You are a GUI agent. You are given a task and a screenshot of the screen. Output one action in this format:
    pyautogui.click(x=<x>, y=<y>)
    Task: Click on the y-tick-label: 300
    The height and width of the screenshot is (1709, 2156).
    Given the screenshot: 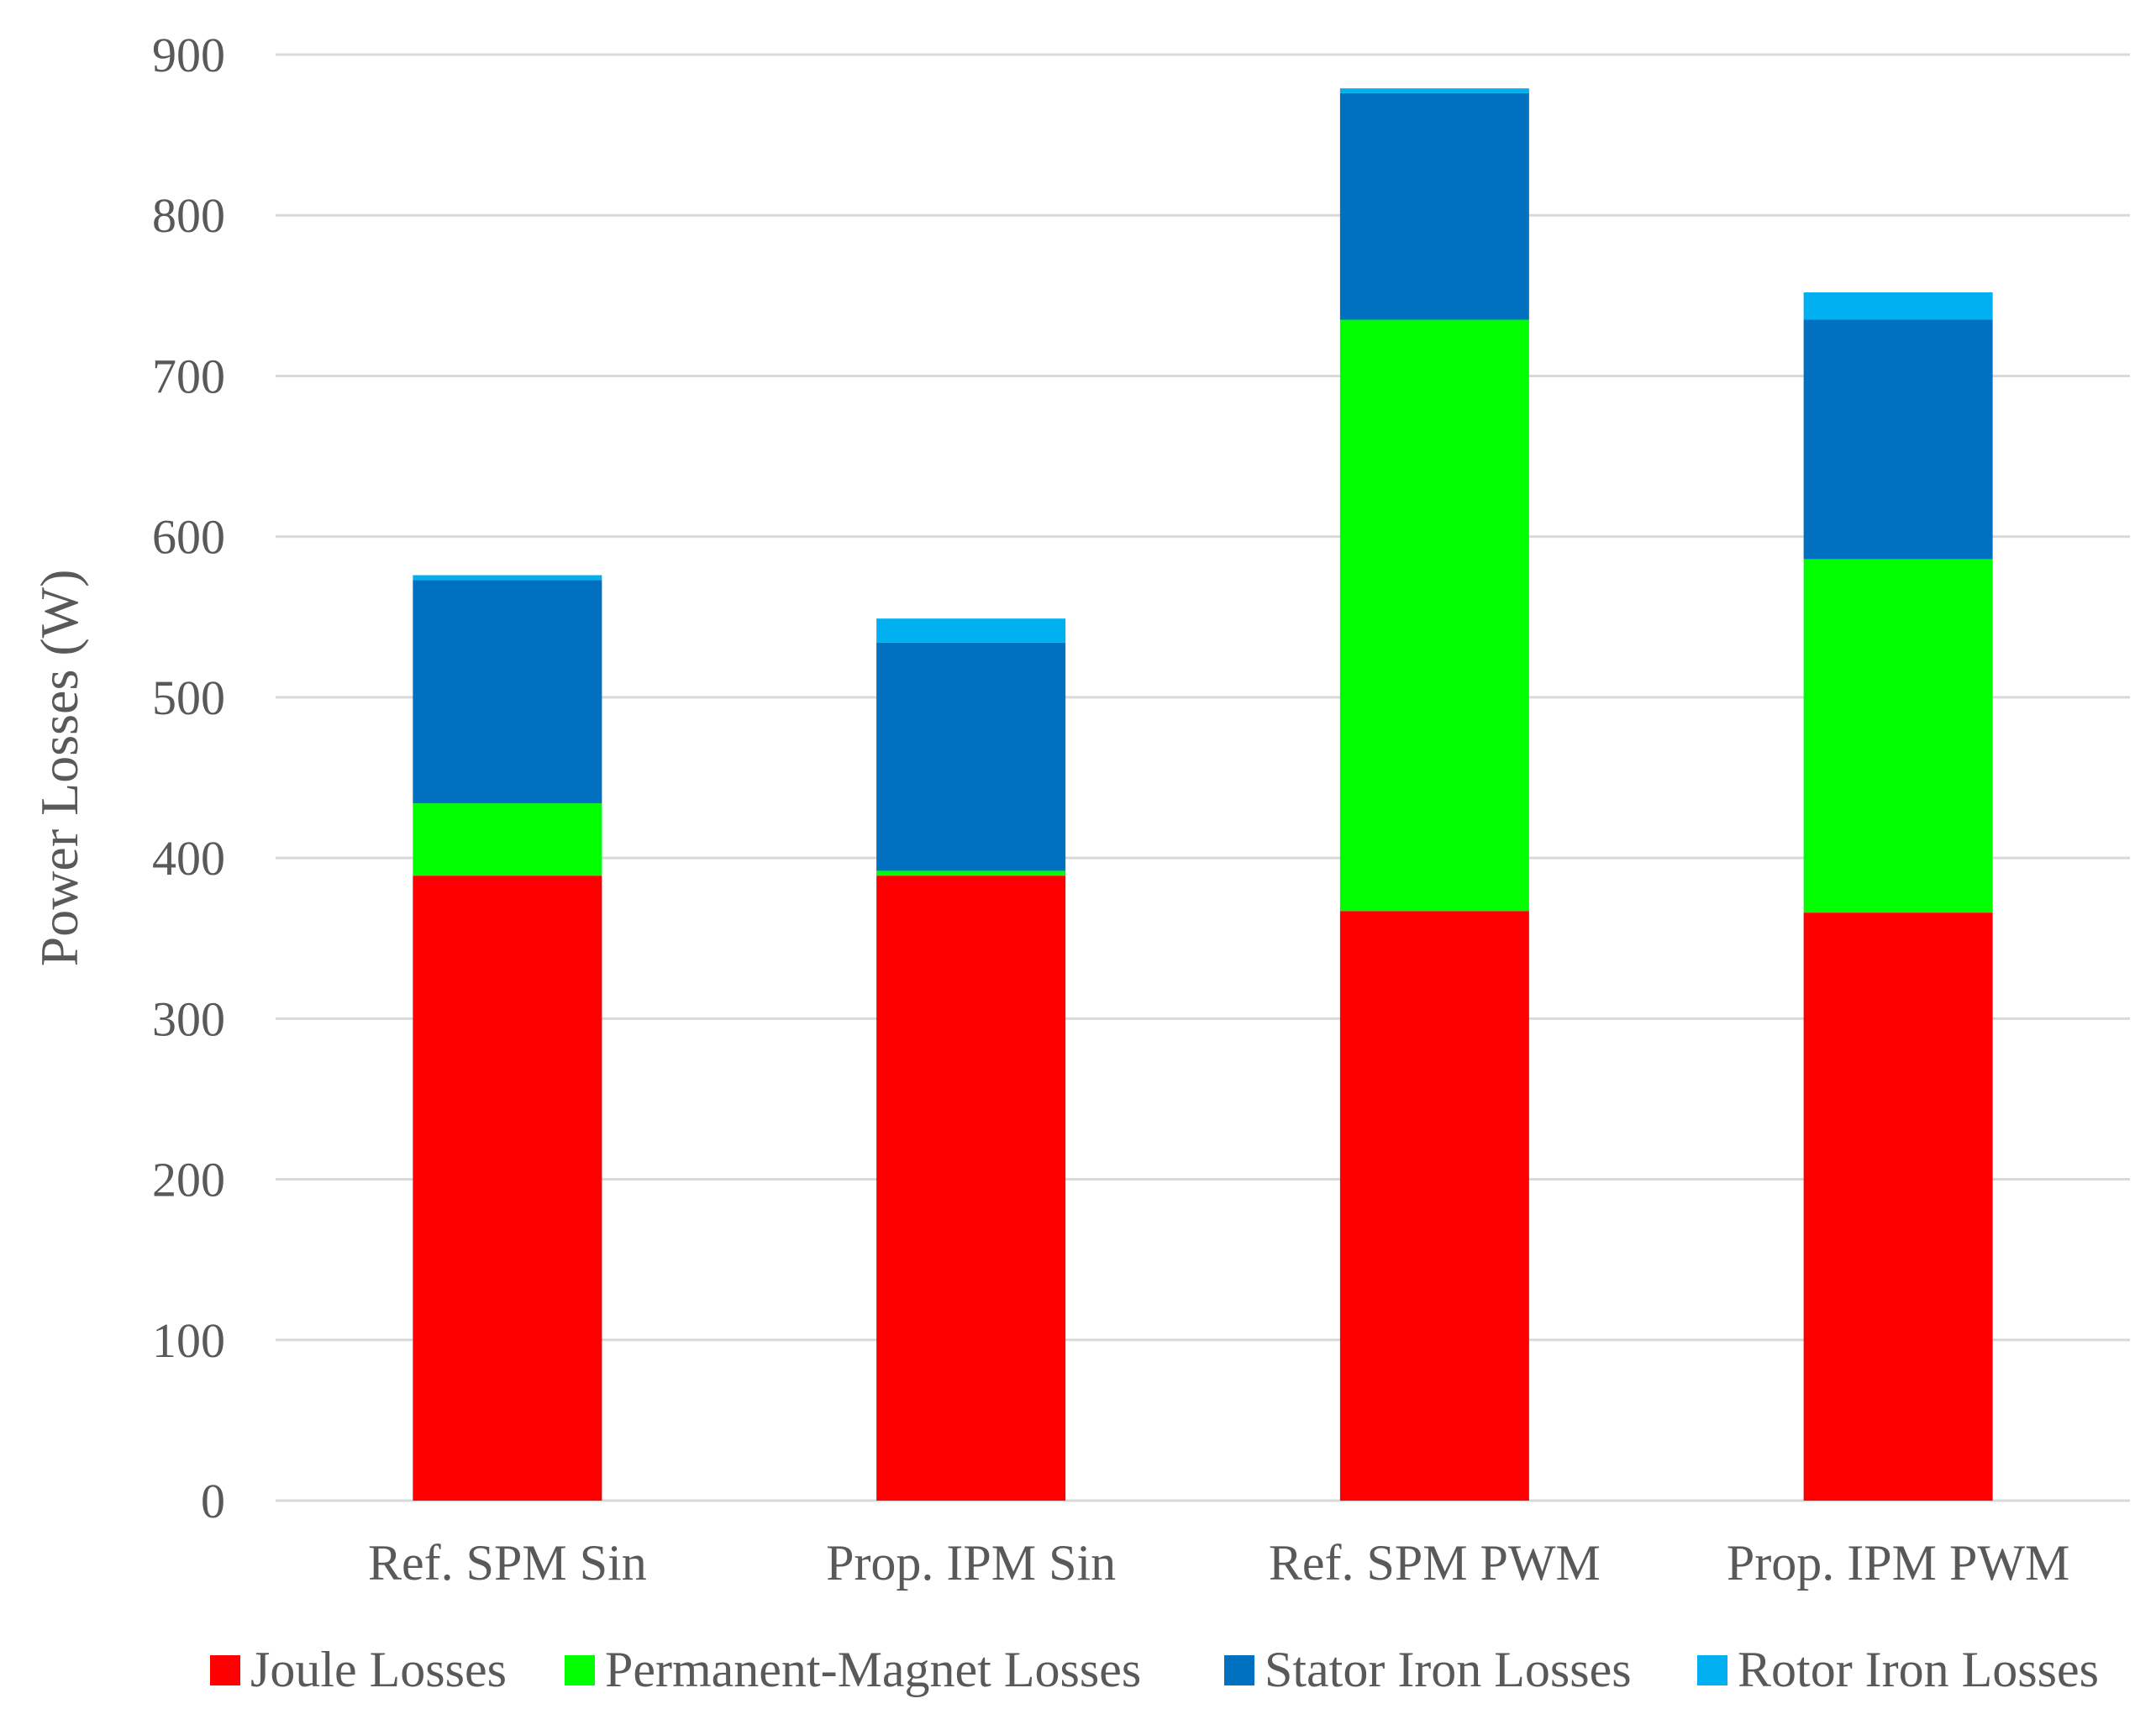 What is the action you would take?
    pyautogui.click(x=188, y=1018)
    